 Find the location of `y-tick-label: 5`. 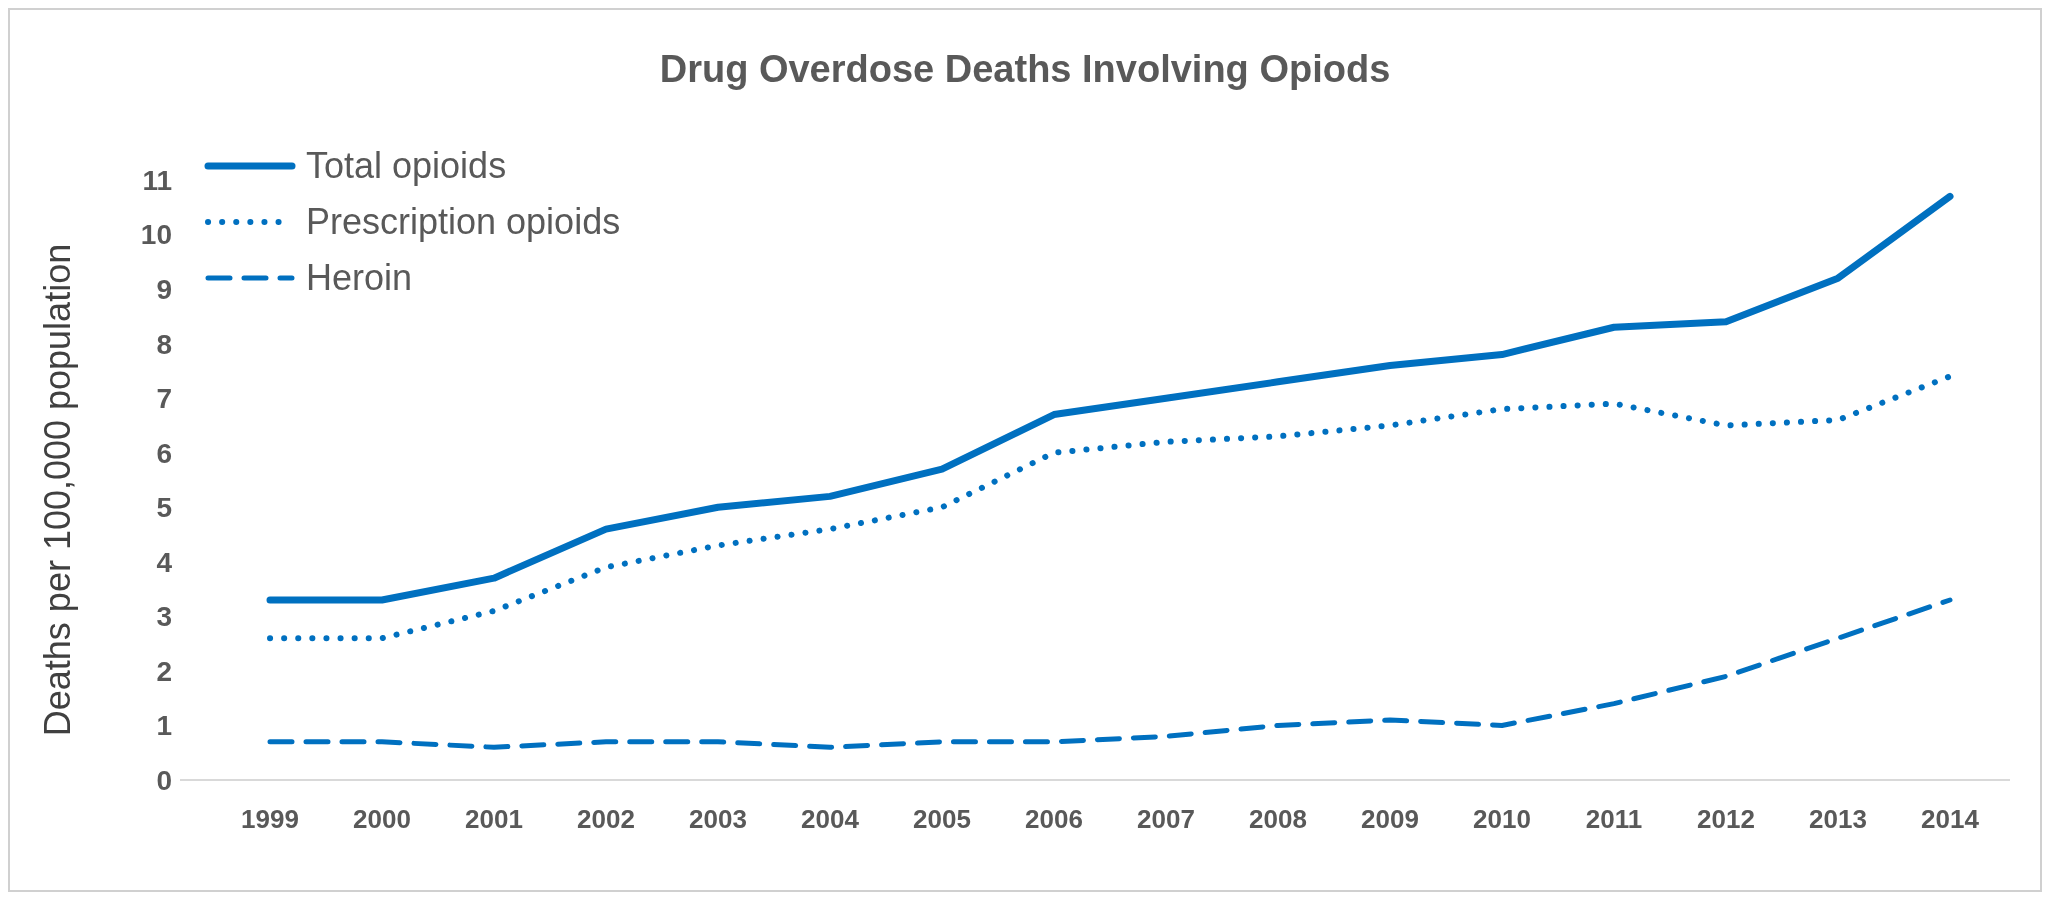

y-tick-label: 5 is located at coordinates (164, 508).